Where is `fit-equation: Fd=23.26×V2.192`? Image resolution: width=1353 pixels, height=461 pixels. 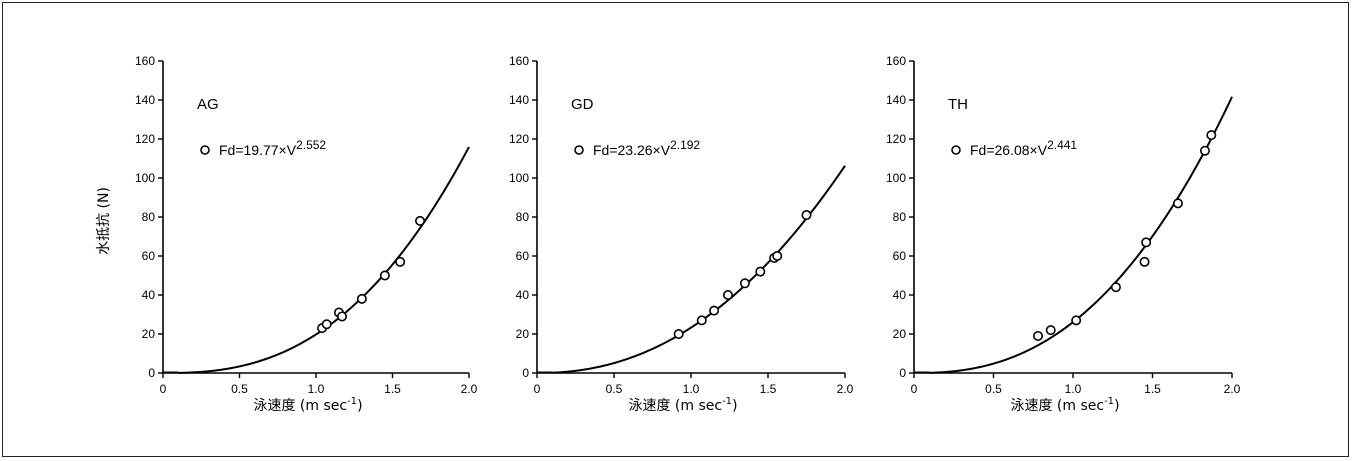
fit-equation: Fd=23.26×V2.192 is located at coordinates (646, 148).